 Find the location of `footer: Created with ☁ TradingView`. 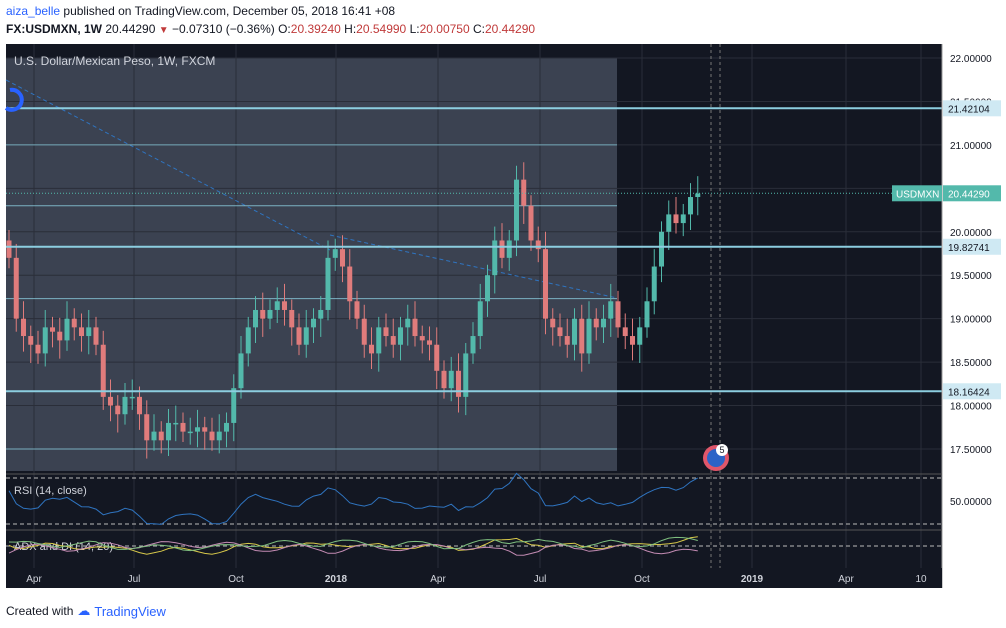

footer: Created with ☁ TradingView is located at coordinates (86, 611).